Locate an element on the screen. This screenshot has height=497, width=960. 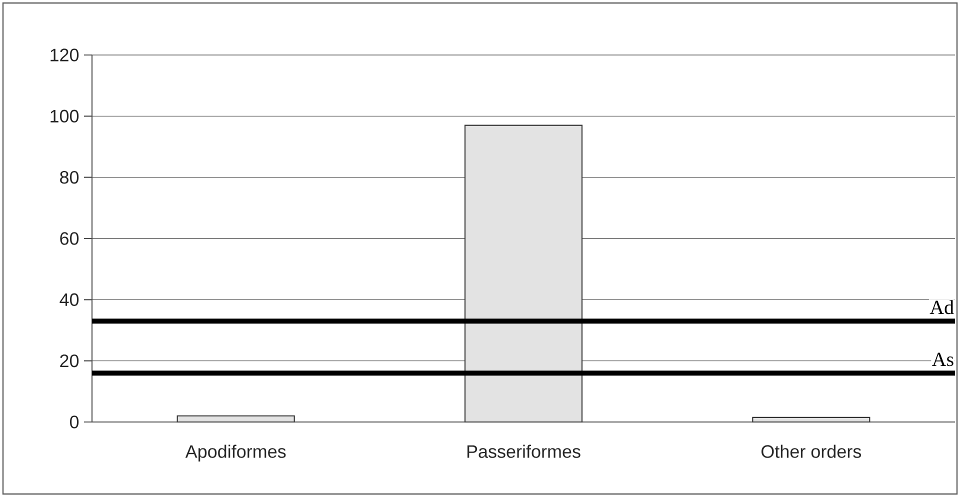
ref-line-label: As is located at coordinates (943, 359).